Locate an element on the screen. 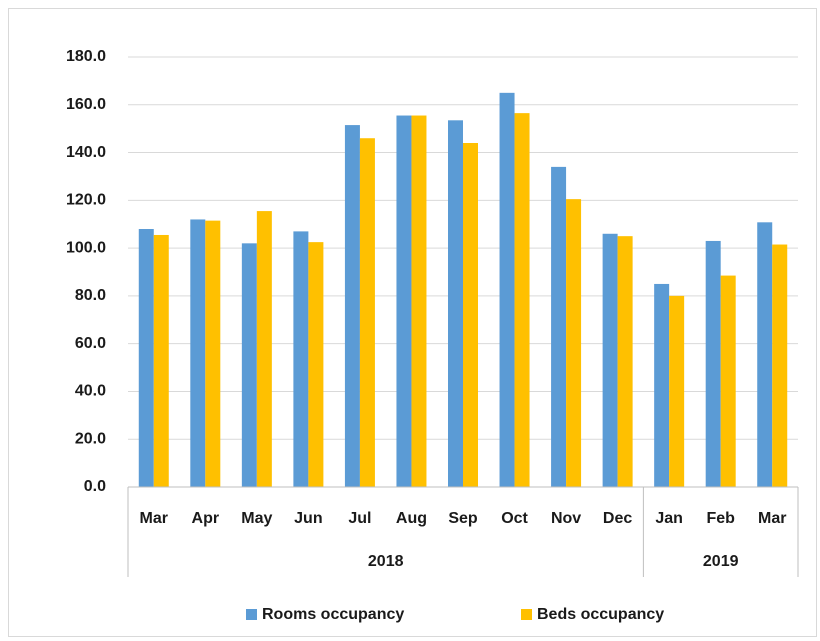 Image resolution: width=820 pixels, height=641 pixels. y-tick-label: 0.0 is located at coordinates (95, 486).